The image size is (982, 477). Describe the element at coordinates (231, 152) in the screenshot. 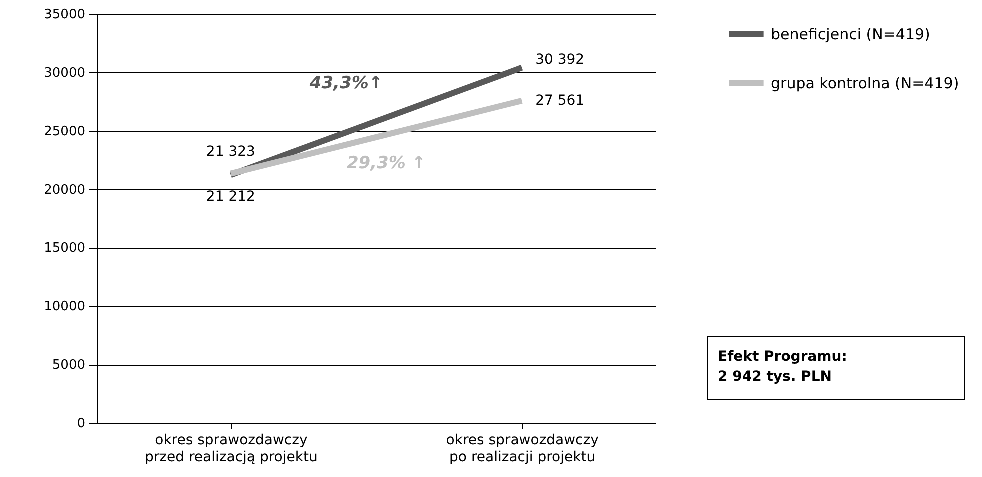

I see `data-label: 21 323` at that location.